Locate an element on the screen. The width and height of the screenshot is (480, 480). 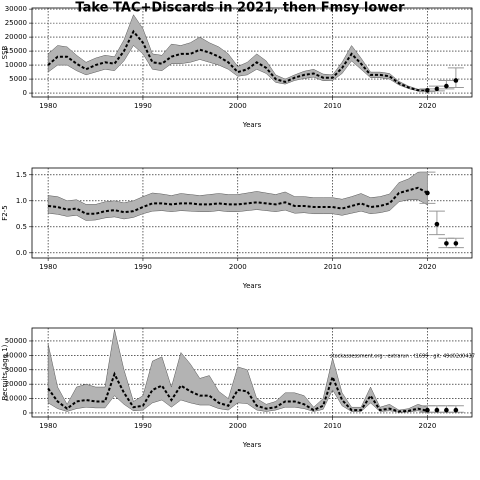
y-axis-label: Recruits (age 1) is located at coordinates (5, 372).